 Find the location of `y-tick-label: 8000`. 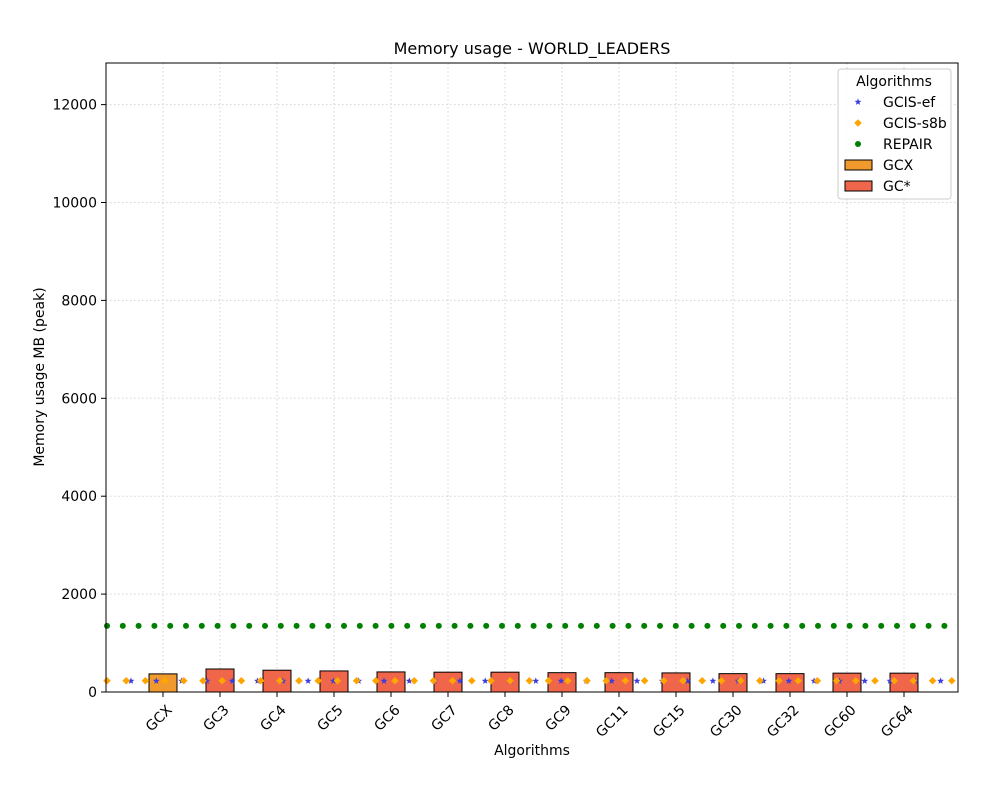

y-tick-label: 8000 is located at coordinates (79, 301).